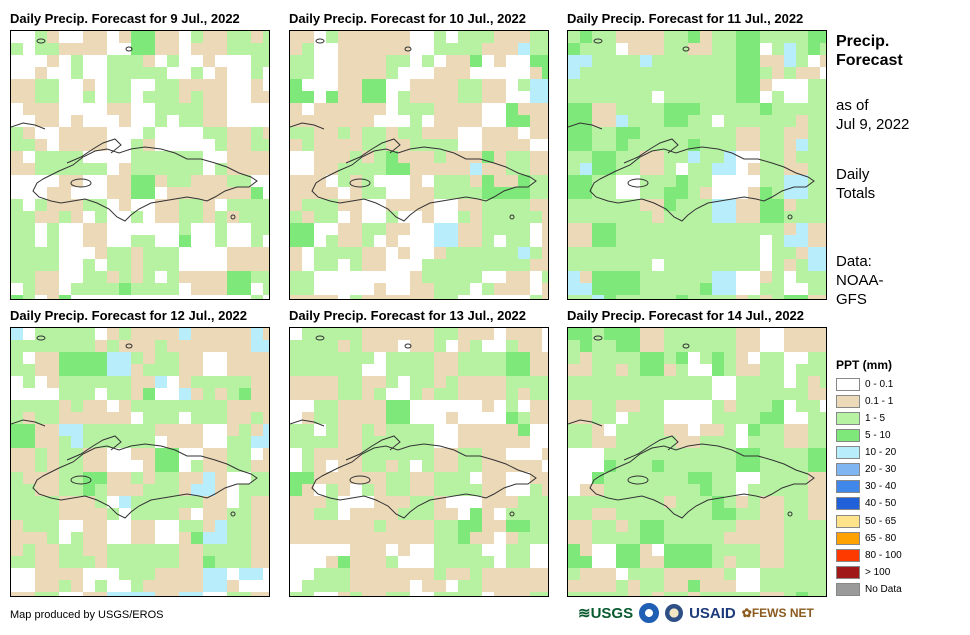 The width and height of the screenshot is (970, 635). Describe the element at coordinates (848, 486) in the screenshot. I see `legend-swatch` at that location.